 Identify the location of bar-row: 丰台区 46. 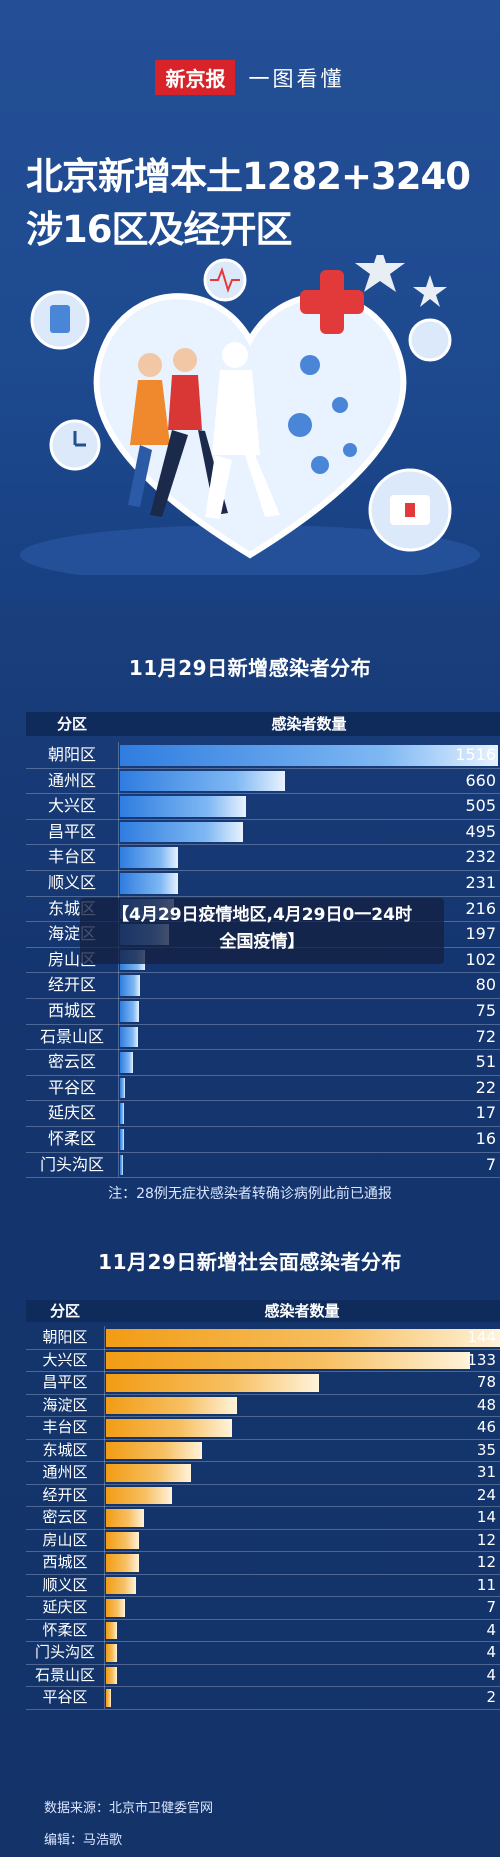
(263, 1427).